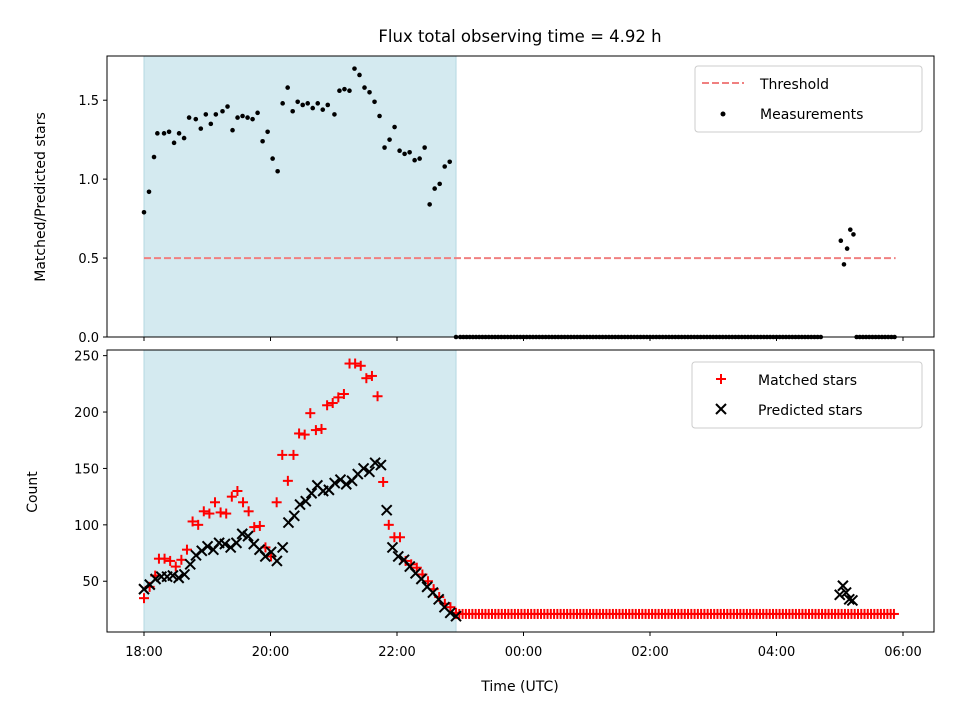 The height and width of the screenshot is (720, 960). I want to click on top-legend: Threshold Measurements, so click(808, 99).